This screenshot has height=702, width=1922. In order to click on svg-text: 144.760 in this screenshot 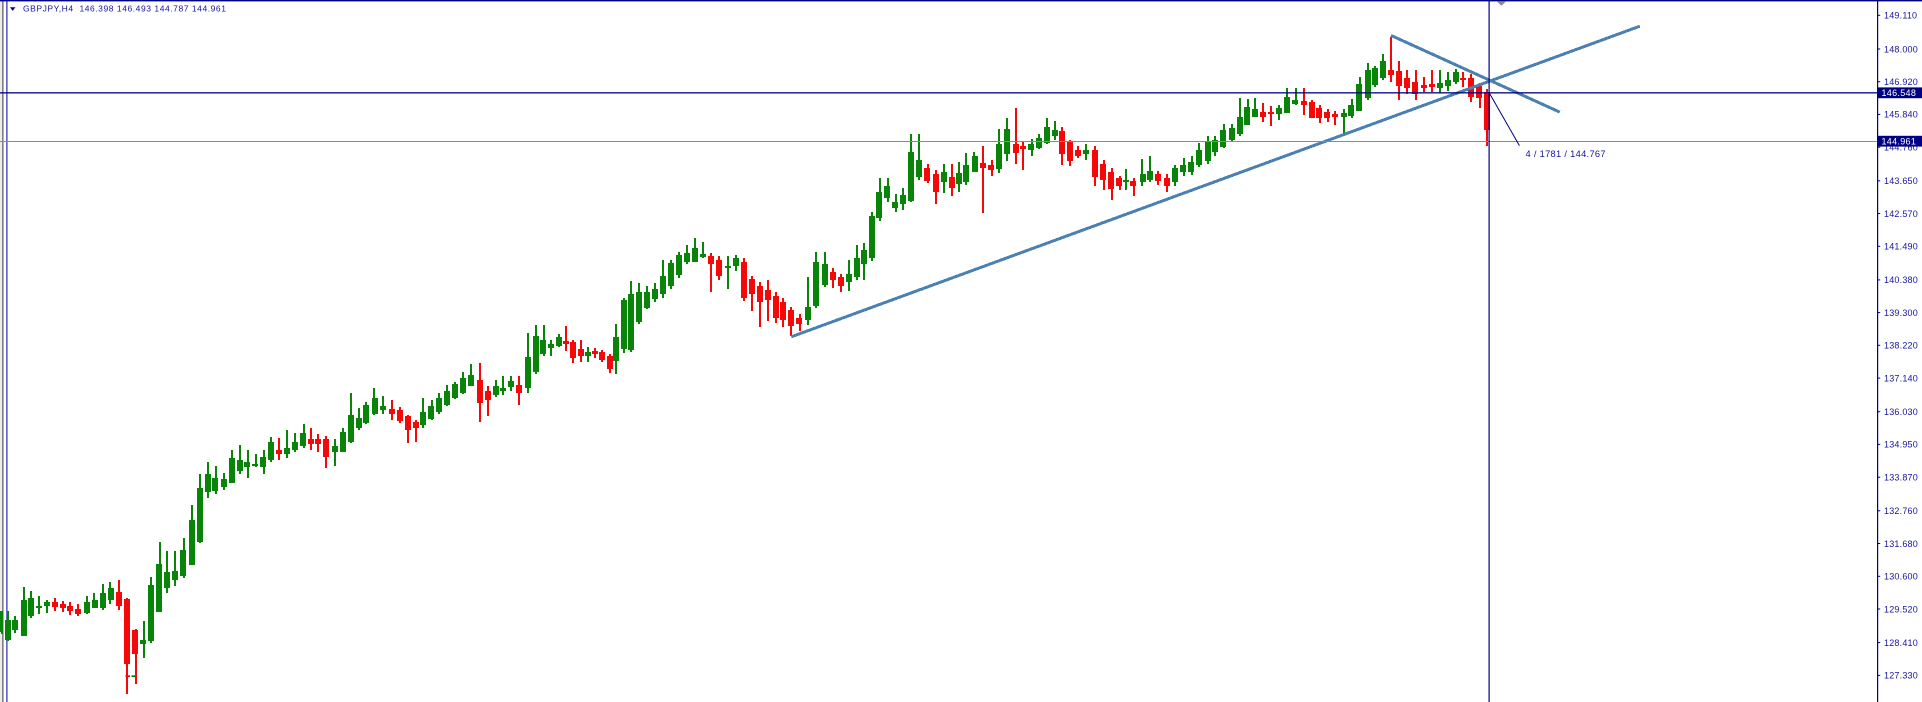, I will do `click(1901, 148)`.